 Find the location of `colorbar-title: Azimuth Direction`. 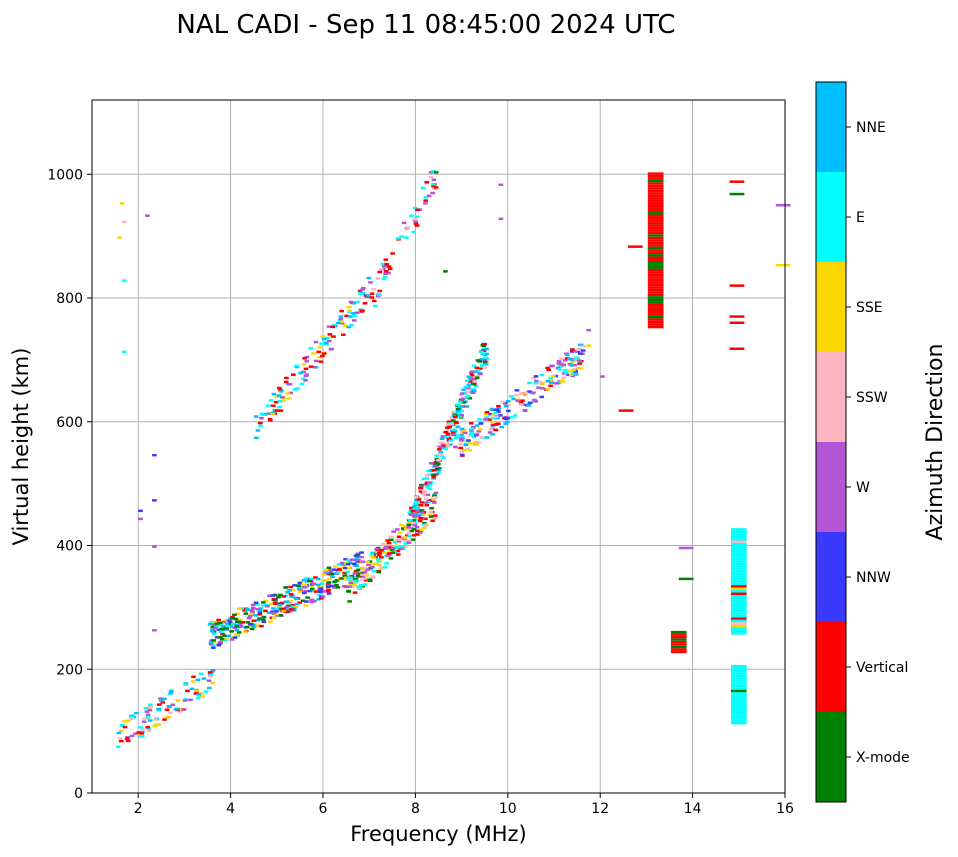

colorbar-title: Azimuth Direction is located at coordinates (935, 441).